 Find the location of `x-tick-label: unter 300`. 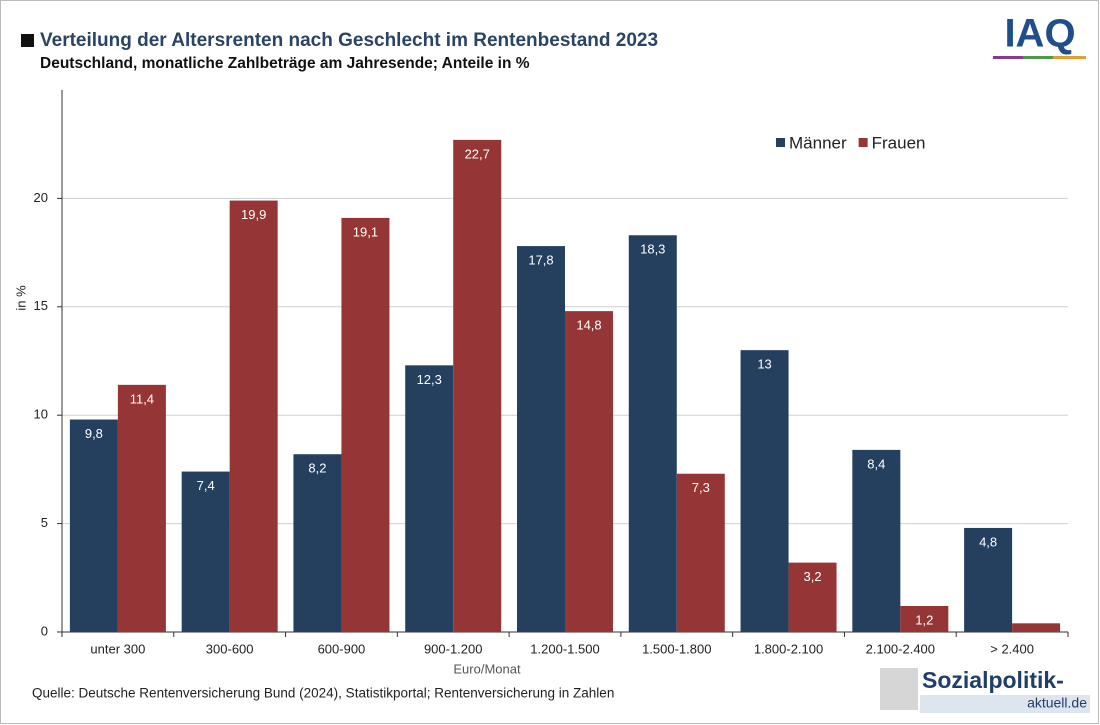

x-tick-label: unter 300 is located at coordinates (117, 648).